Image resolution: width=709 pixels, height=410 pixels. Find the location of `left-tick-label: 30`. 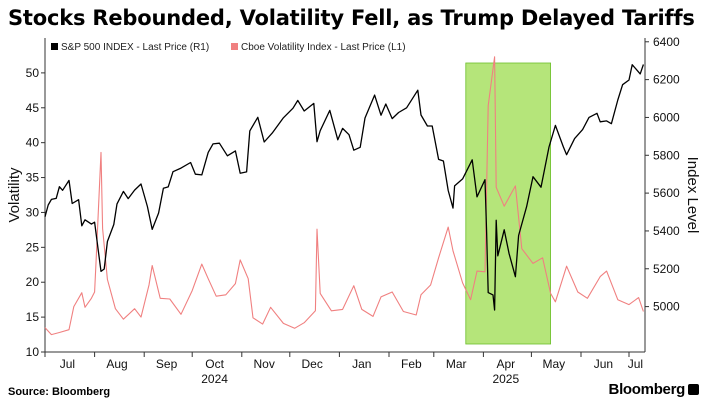

left-tick-label: 30 is located at coordinates (33, 212).